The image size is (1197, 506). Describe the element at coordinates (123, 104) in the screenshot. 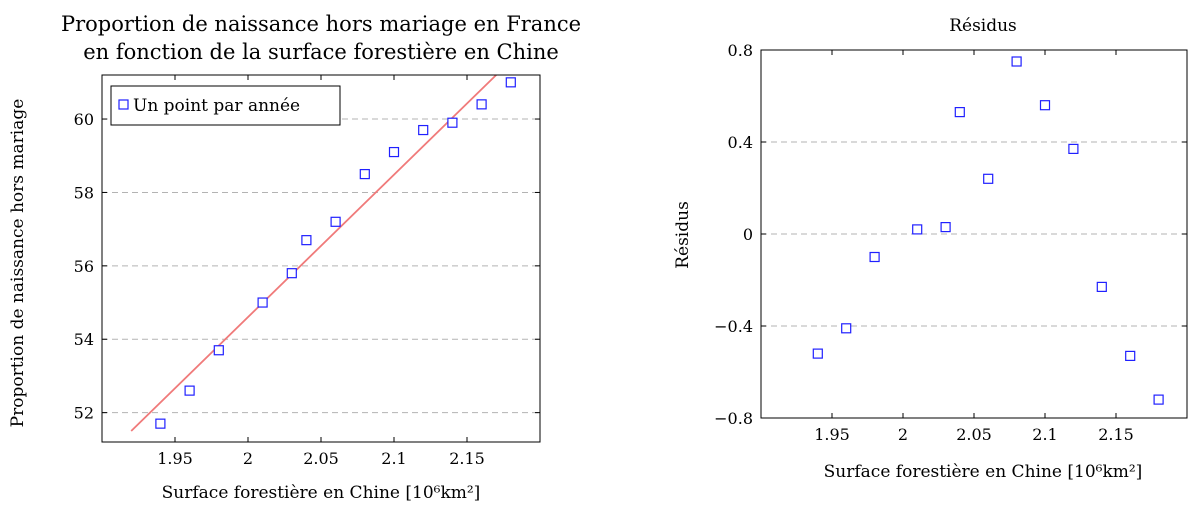

I see `legend-marker-square` at that location.